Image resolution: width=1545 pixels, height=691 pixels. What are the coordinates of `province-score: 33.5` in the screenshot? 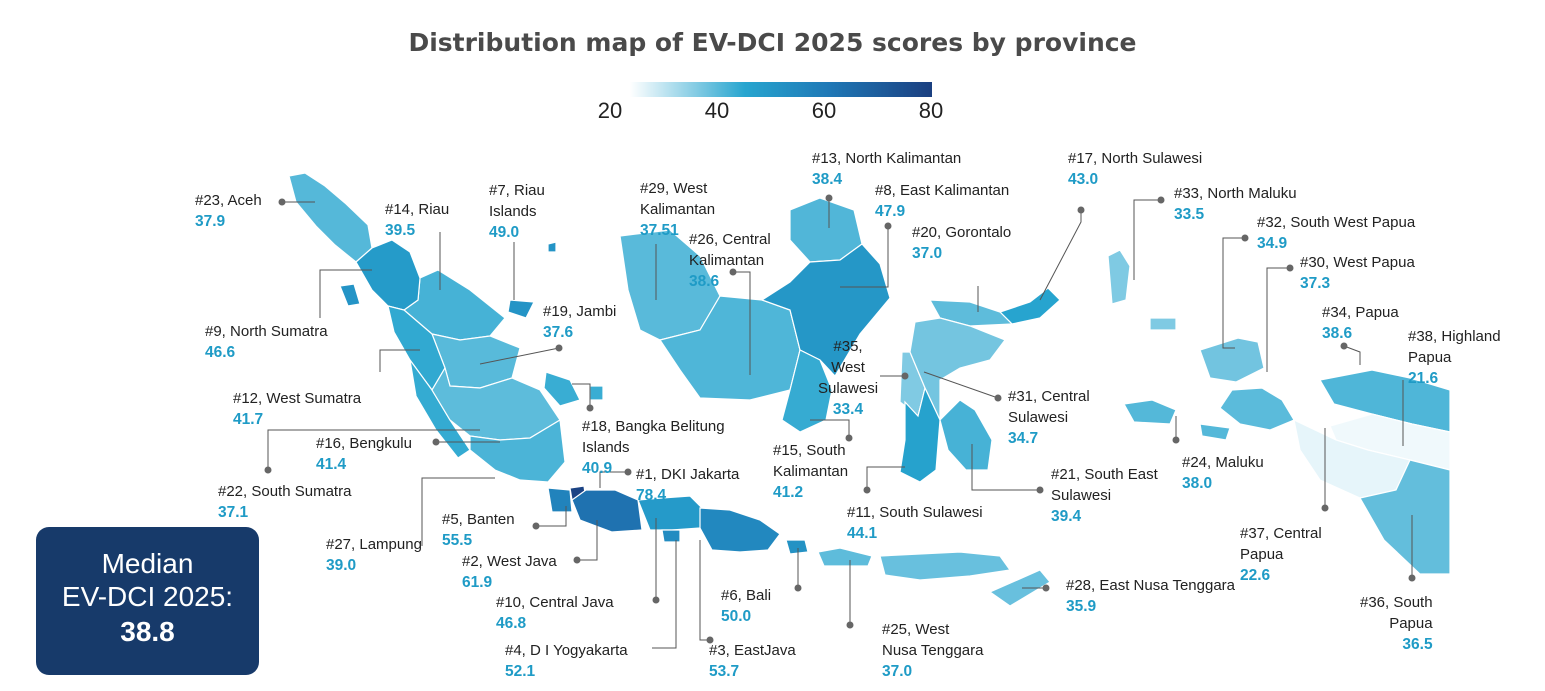 It's located at (1189, 214).